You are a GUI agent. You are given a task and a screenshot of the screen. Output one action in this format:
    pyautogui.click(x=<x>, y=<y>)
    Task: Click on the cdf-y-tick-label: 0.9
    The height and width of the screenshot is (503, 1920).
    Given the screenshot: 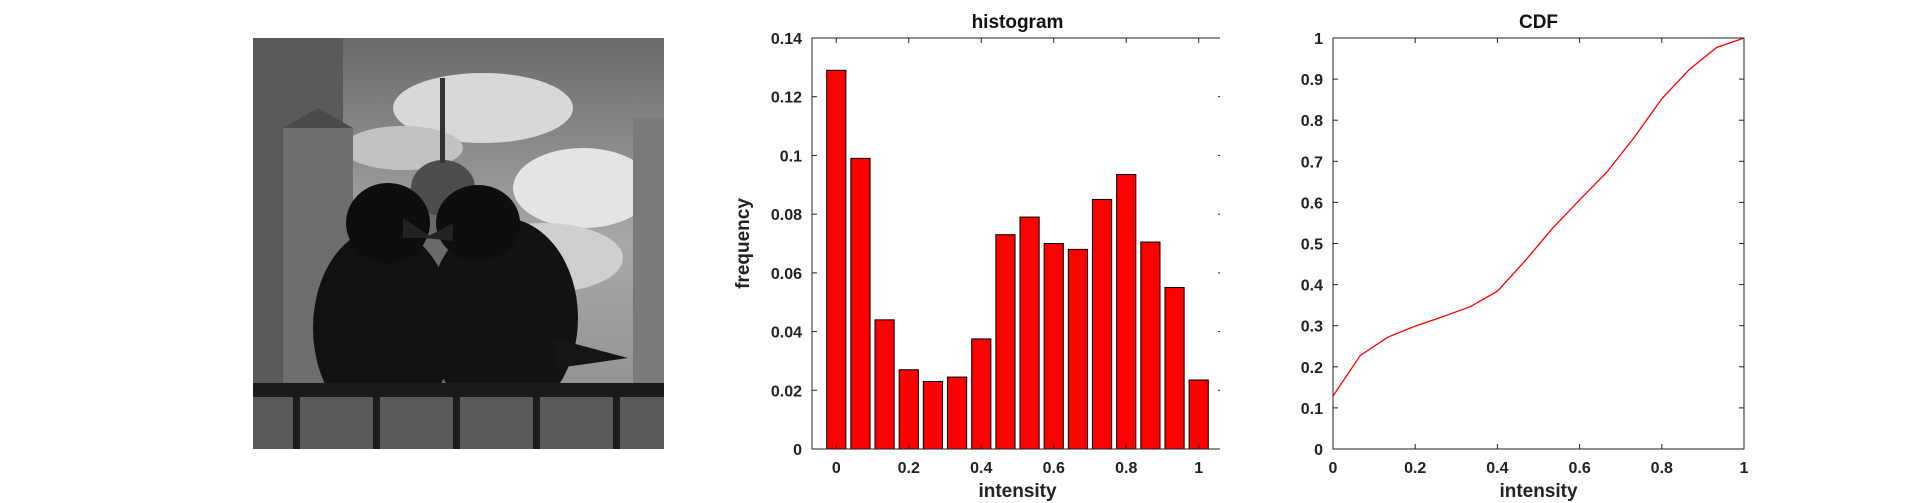 What is the action you would take?
    pyautogui.click(x=1312, y=80)
    